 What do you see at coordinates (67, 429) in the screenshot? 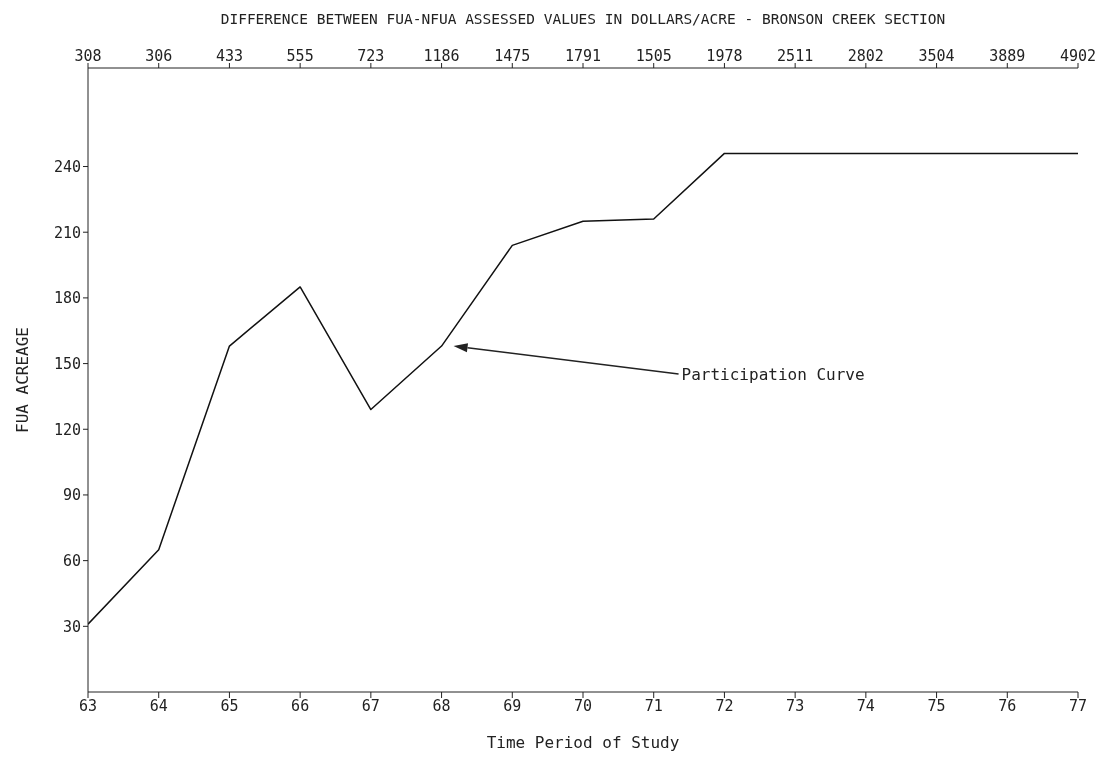
I see `y-tick-label: 120` at bounding box center [67, 429].